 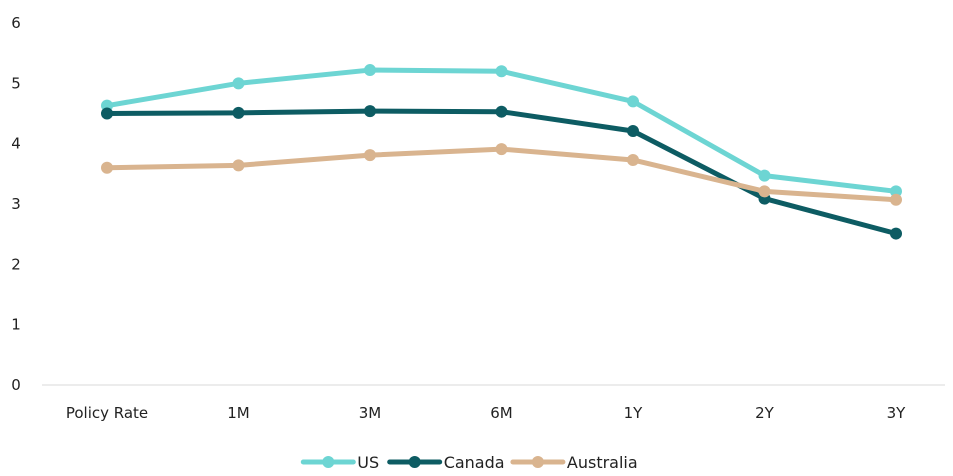 I want to click on legend: US Canada Australia, so click(x=469, y=462).